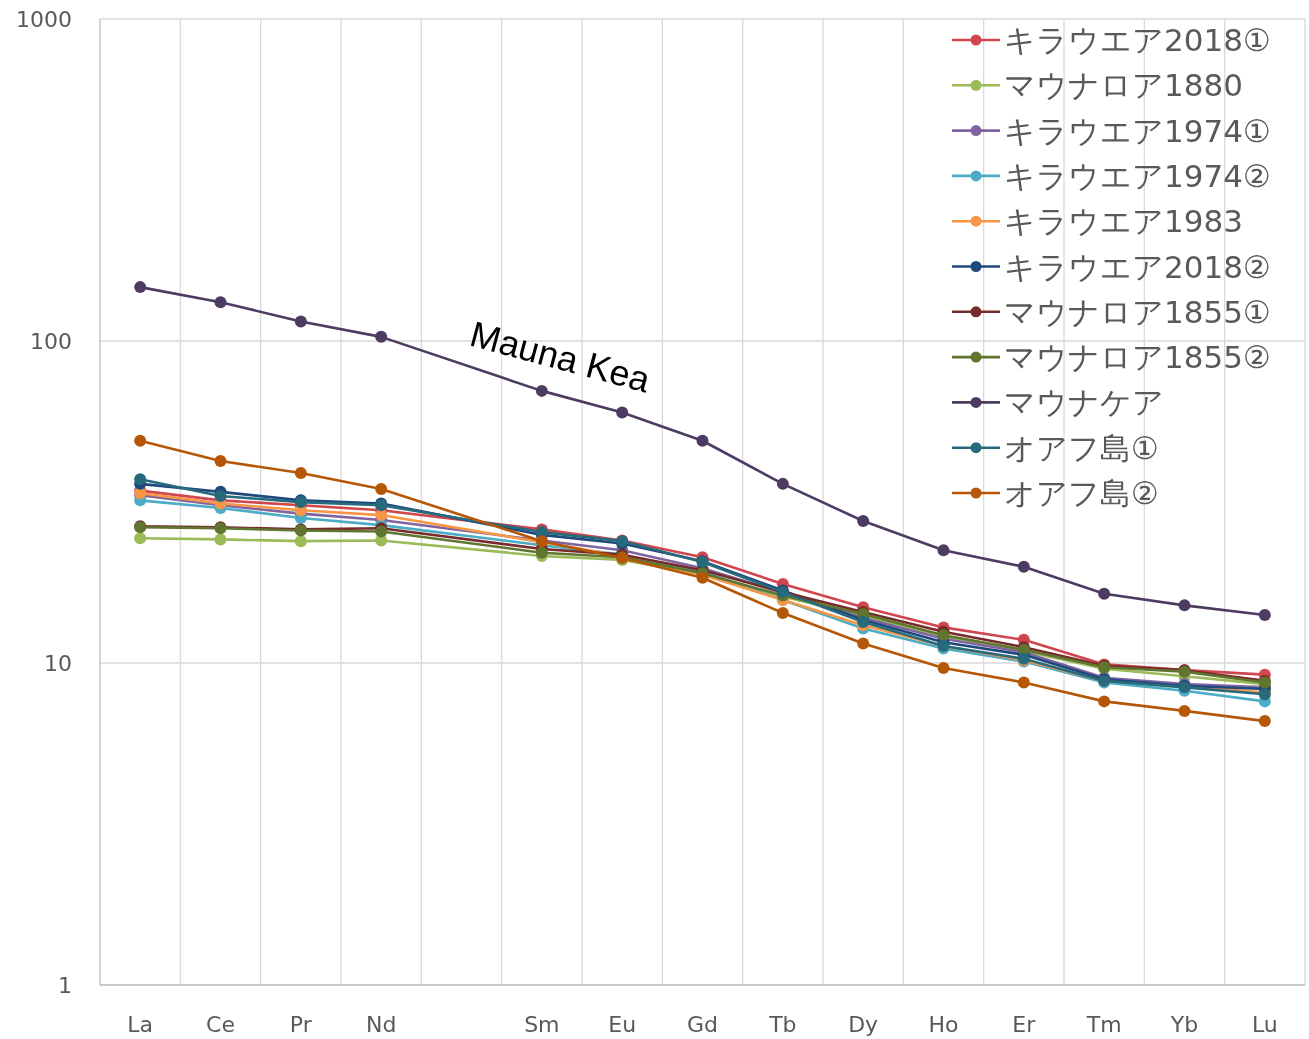 The image size is (1309, 1039). I want to click on x-tick-label: Lu, so click(1264, 1024).